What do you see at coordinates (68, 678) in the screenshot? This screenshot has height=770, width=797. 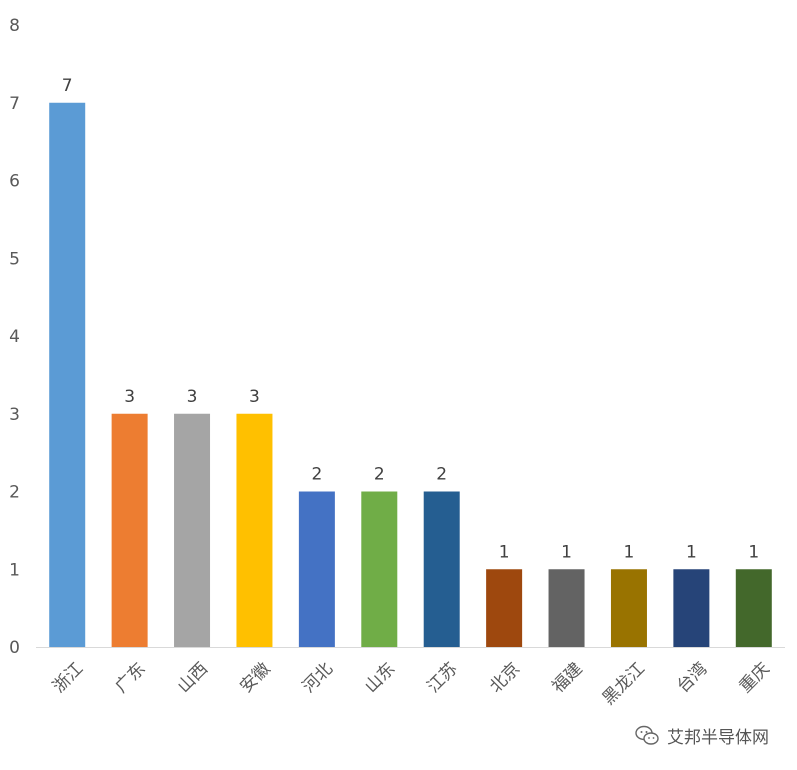 I see `x-tick-label: 浙江` at bounding box center [68, 678].